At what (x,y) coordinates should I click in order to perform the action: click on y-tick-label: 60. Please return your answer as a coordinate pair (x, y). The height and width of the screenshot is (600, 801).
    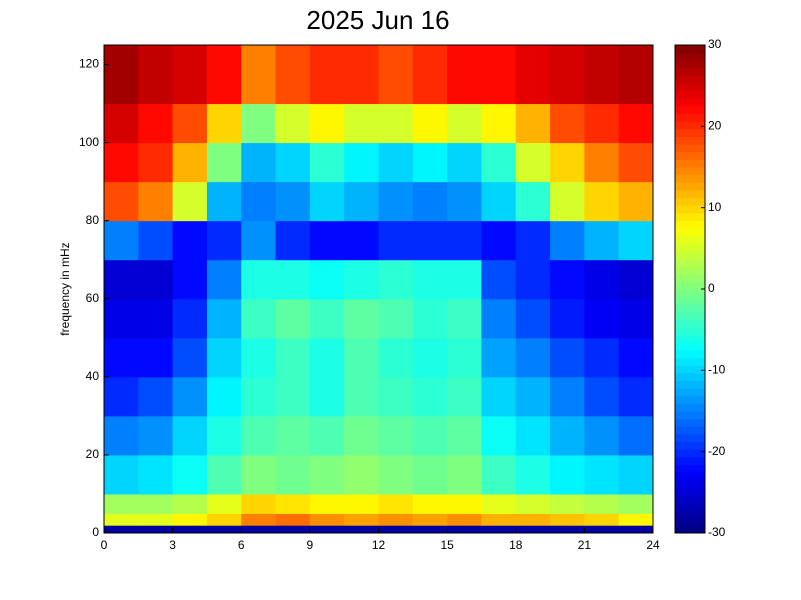
    Looking at the image, I should click on (93, 298).